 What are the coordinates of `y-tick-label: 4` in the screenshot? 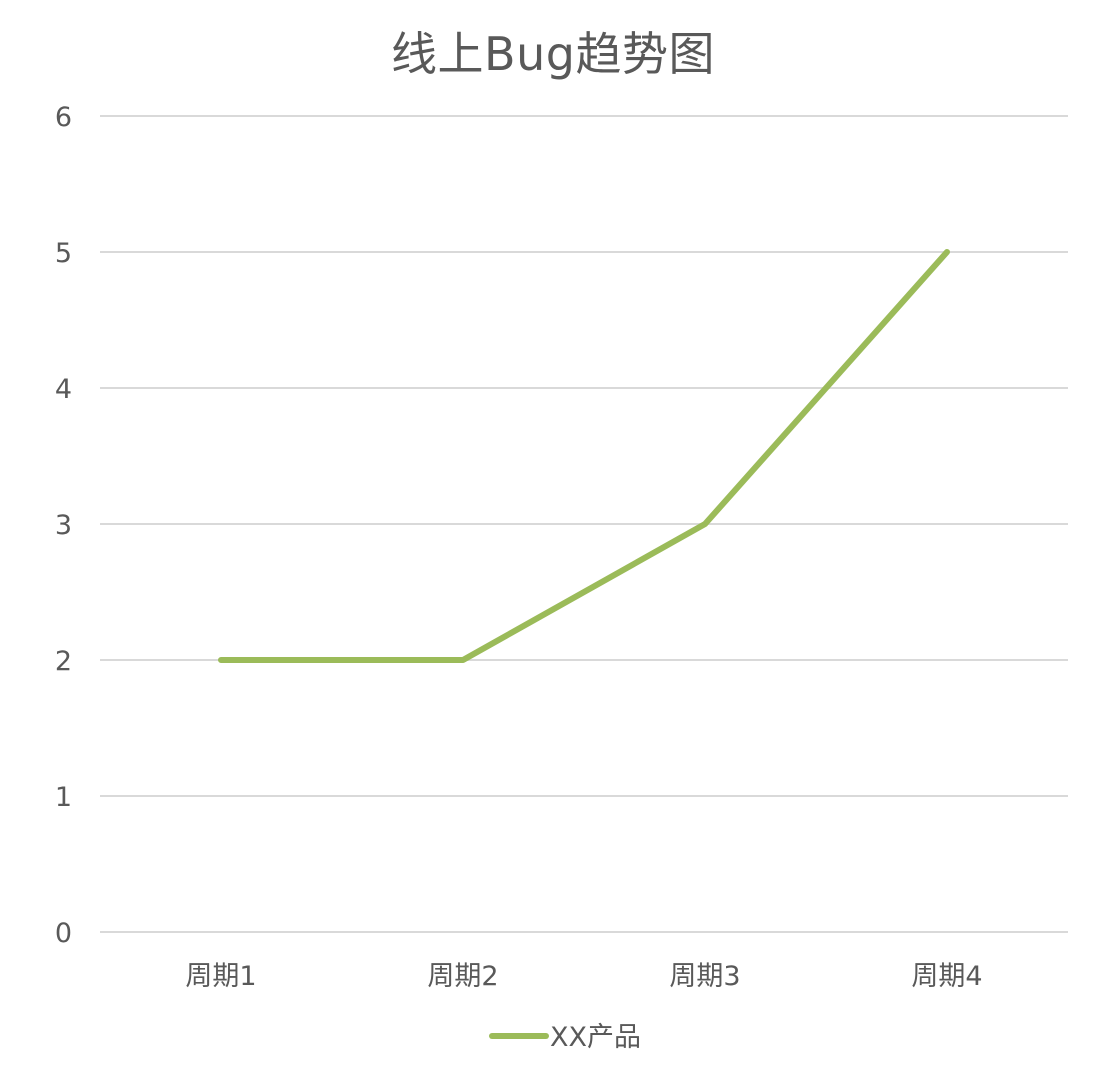 It's located at (63, 389).